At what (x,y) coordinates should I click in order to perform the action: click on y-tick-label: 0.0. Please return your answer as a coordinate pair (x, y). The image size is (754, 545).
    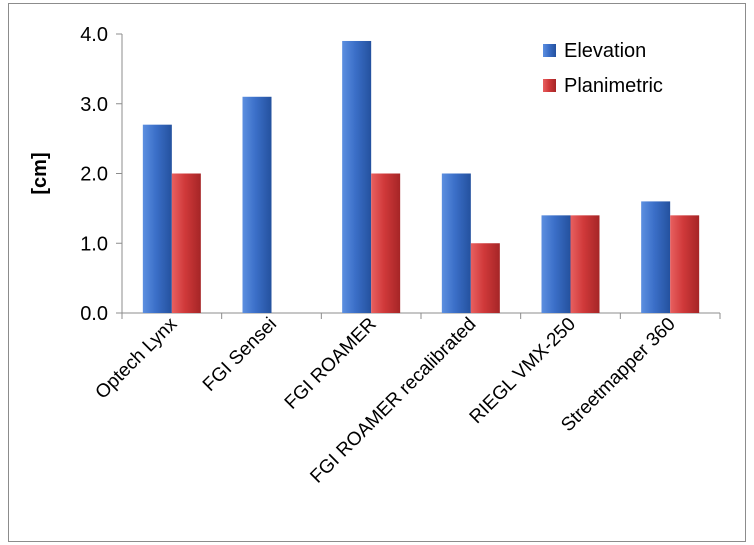
    Looking at the image, I should click on (94, 314).